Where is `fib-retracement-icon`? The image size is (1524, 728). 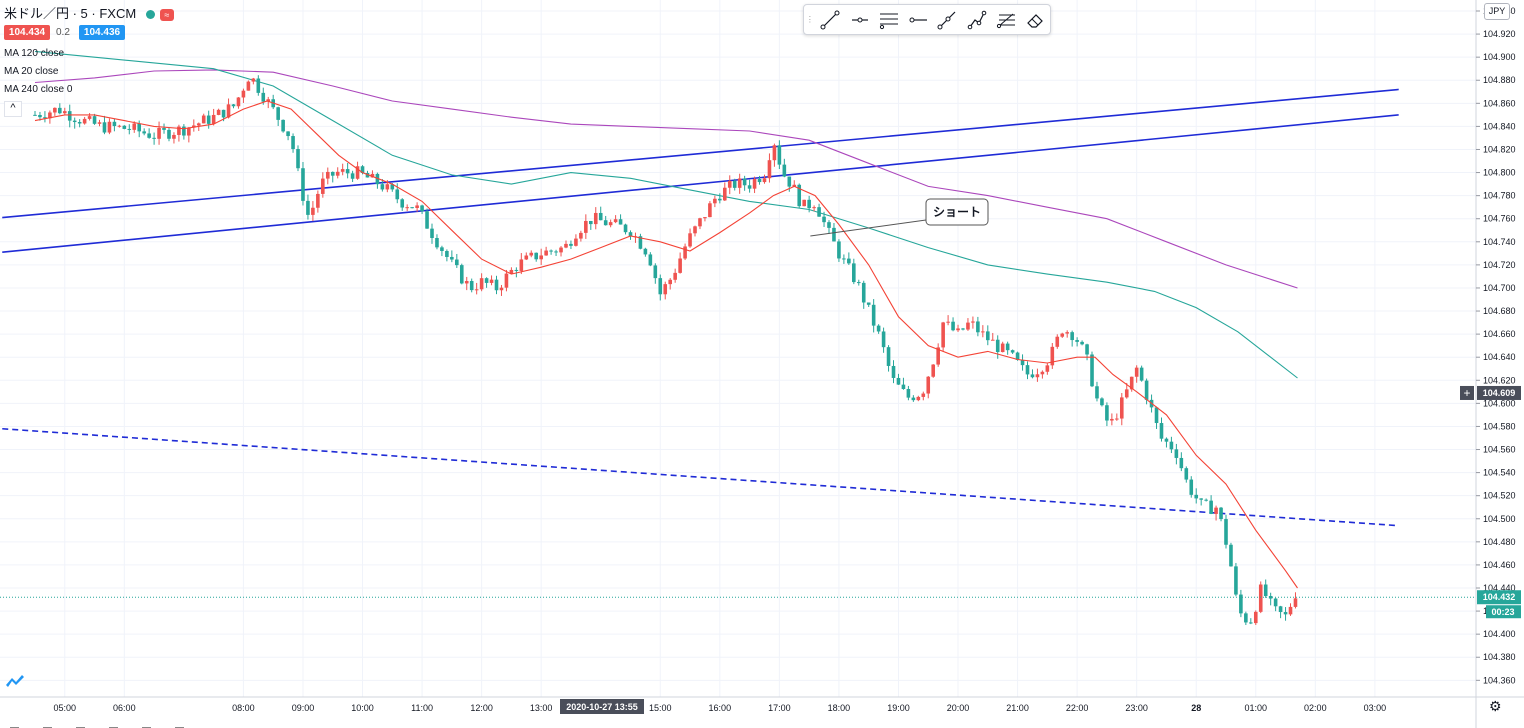
fib-retracement-icon is located at coordinates (1005, 19).